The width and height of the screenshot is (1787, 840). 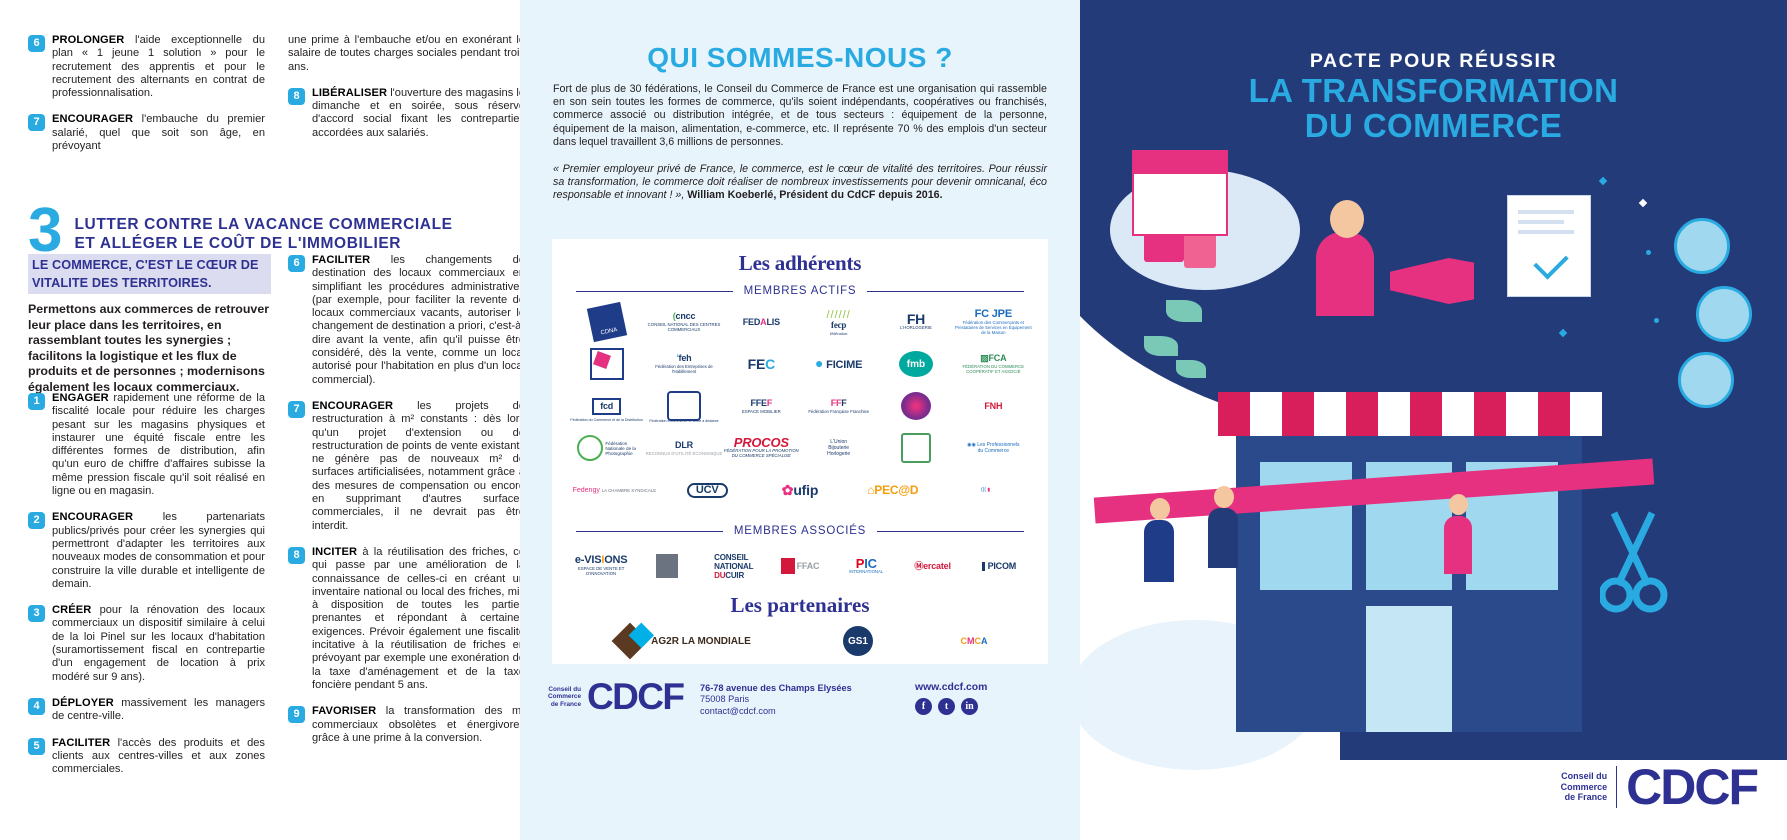 What do you see at coordinates (893, 489) in the screenshot?
I see `logo-pecad: ⌂PEC@D` at bounding box center [893, 489].